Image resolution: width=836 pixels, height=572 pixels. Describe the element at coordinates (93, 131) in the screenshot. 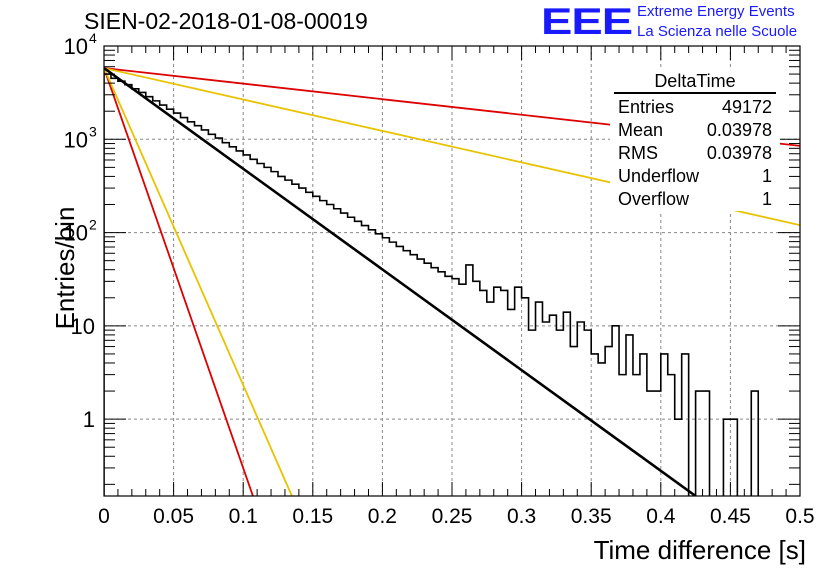

I see `y-tick-exponent: 3` at that location.